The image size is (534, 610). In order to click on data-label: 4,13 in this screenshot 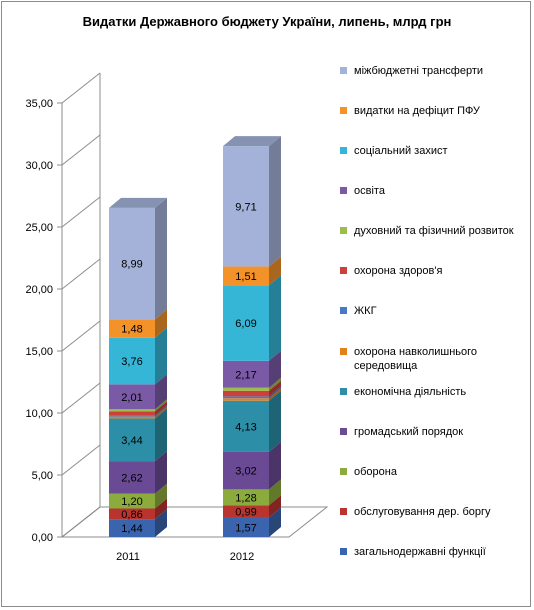, I will do `click(245, 427)`.